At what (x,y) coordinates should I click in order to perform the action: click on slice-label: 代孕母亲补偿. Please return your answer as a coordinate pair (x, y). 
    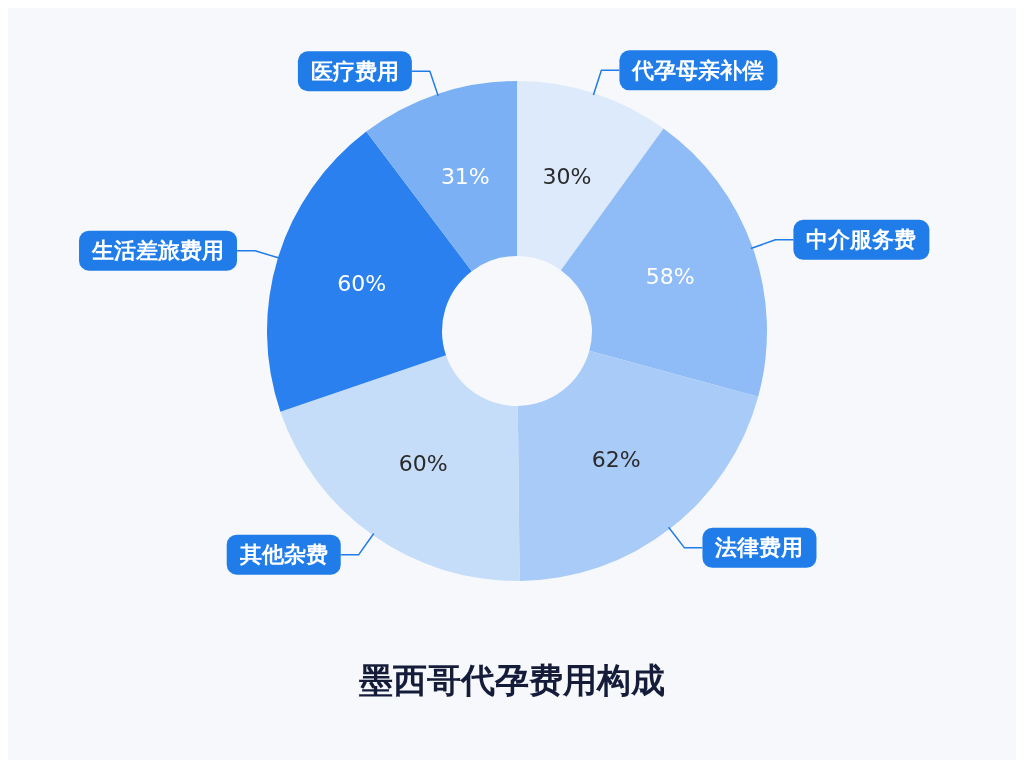
    Looking at the image, I should click on (698, 70).